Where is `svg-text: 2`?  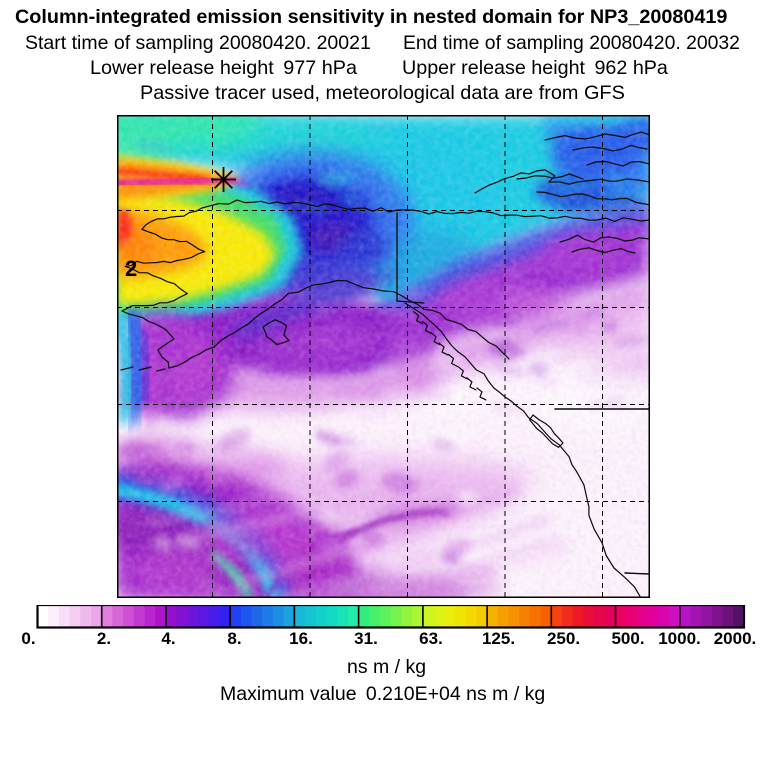
svg-text: 2 is located at coordinates (131, 268).